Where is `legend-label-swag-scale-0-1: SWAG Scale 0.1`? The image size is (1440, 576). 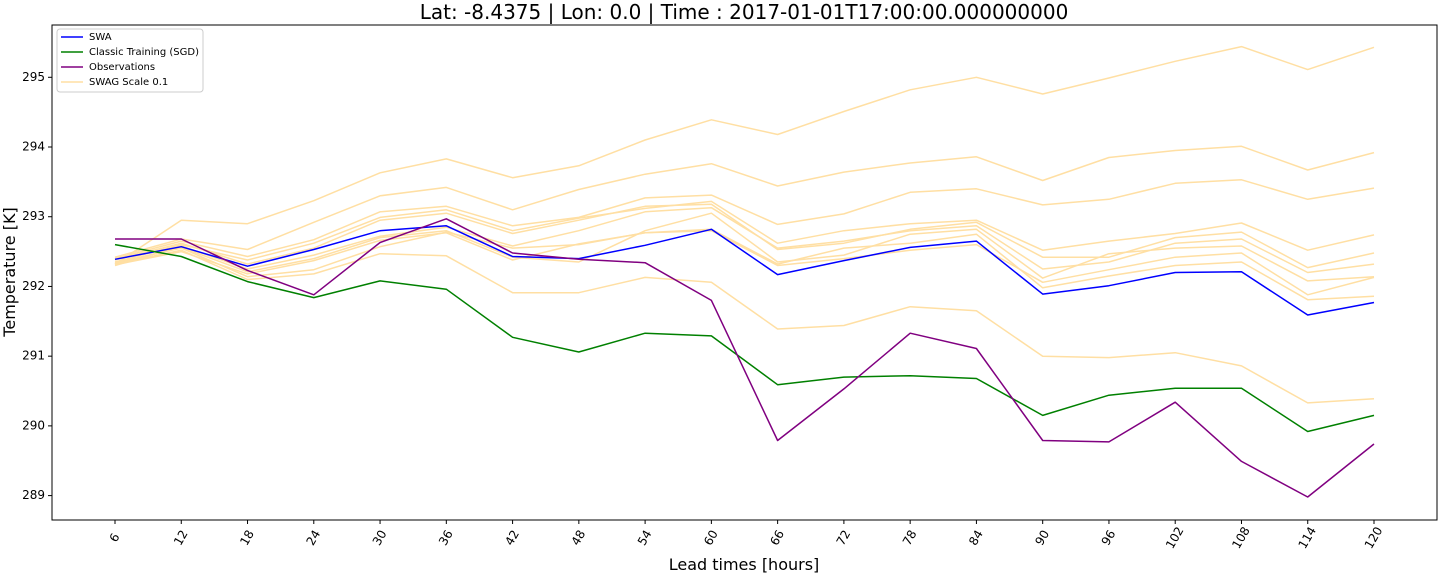
legend-label-swag-scale-0-1: SWAG Scale 0.1 is located at coordinates (128, 82).